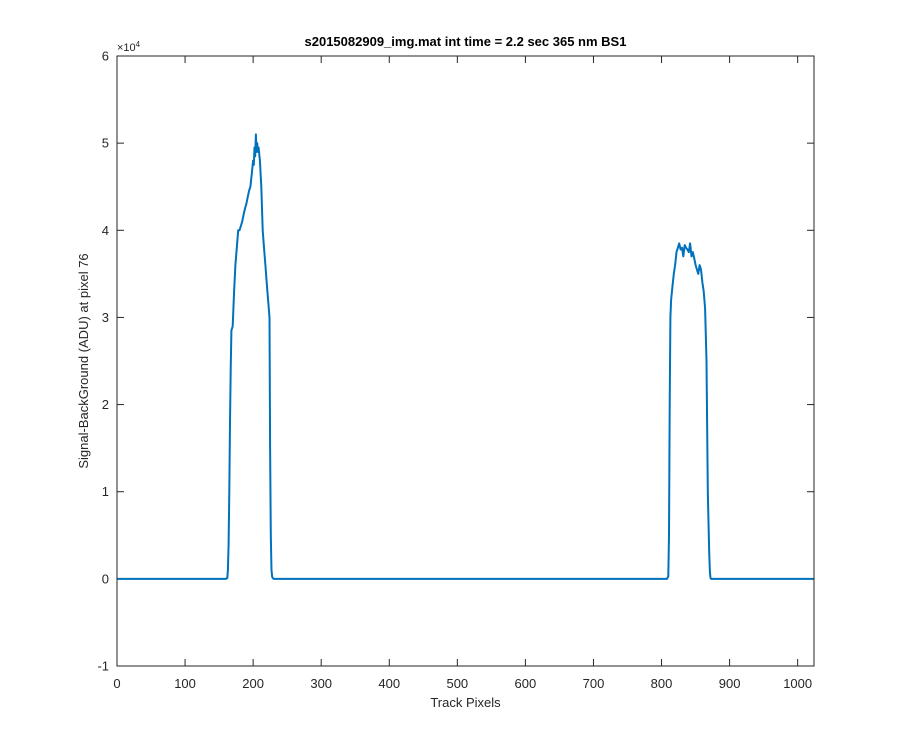 Image resolution: width=900 pixels, height=750 pixels. I want to click on x-tick-label: 1000, so click(797, 683).